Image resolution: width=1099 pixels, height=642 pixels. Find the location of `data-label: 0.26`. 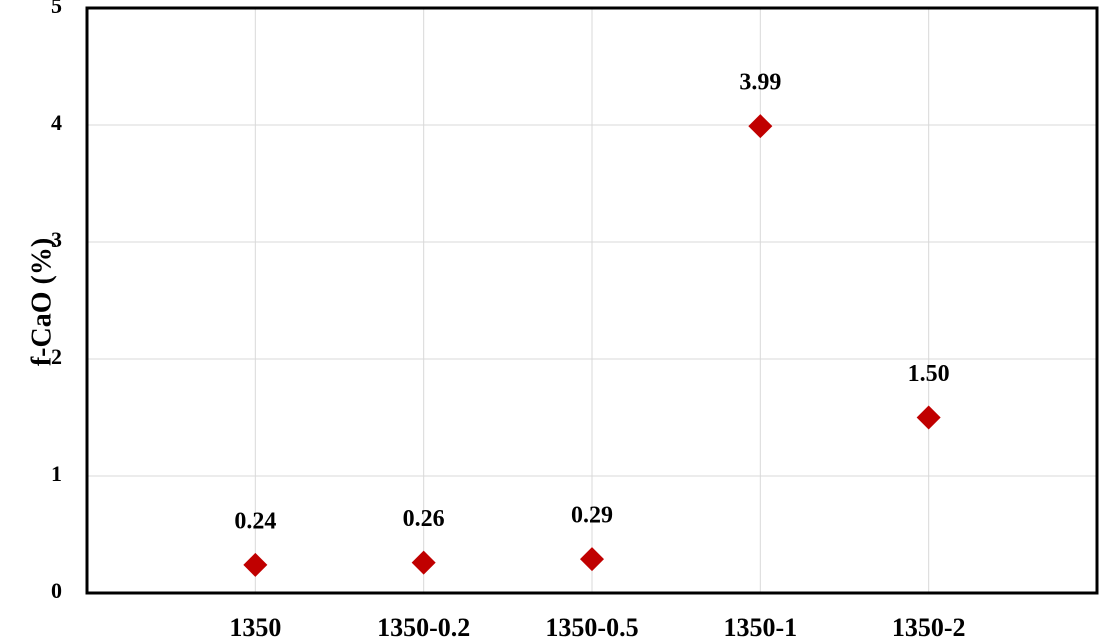

data-label: 0.26 is located at coordinates (424, 519).